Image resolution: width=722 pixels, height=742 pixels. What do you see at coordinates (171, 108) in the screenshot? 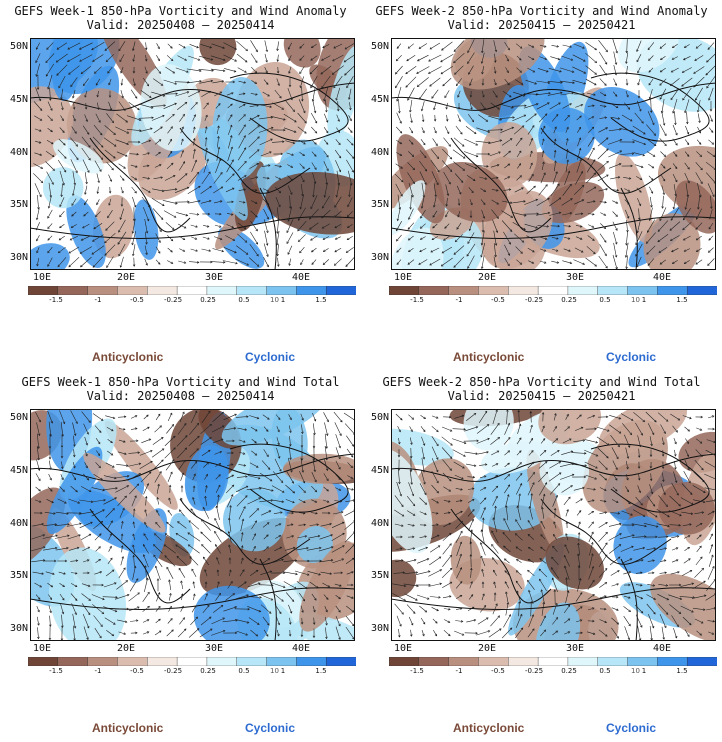
I see `vorticity-shading` at bounding box center [171, 108].